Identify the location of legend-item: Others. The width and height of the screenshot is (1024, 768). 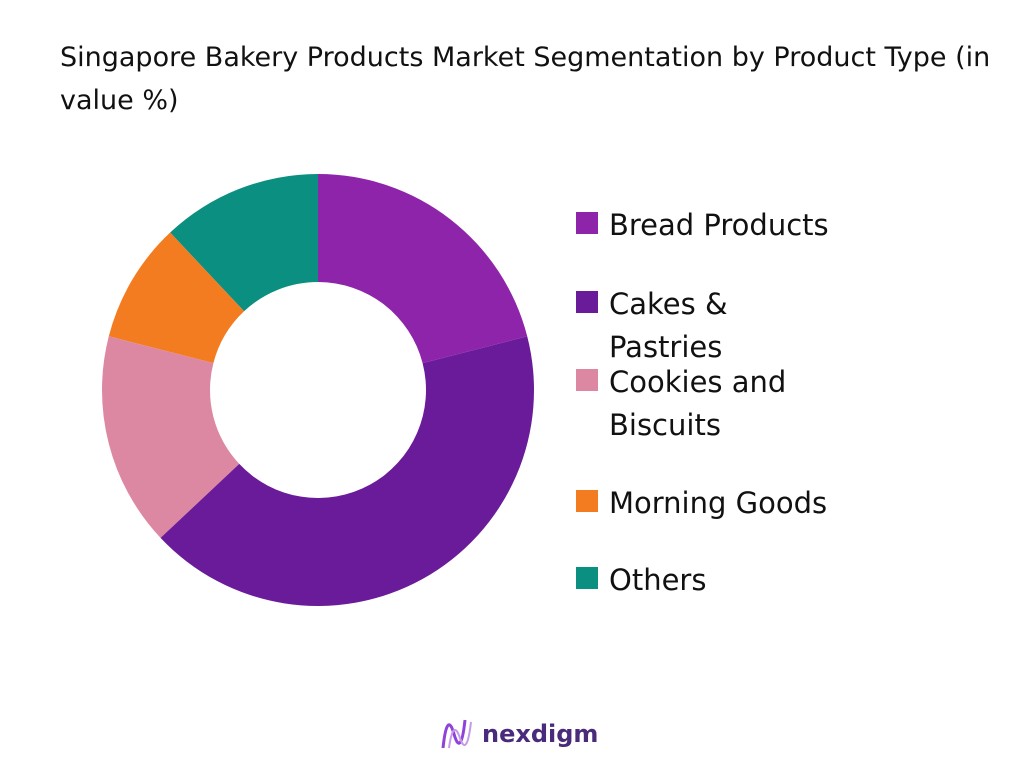
(726, 580).